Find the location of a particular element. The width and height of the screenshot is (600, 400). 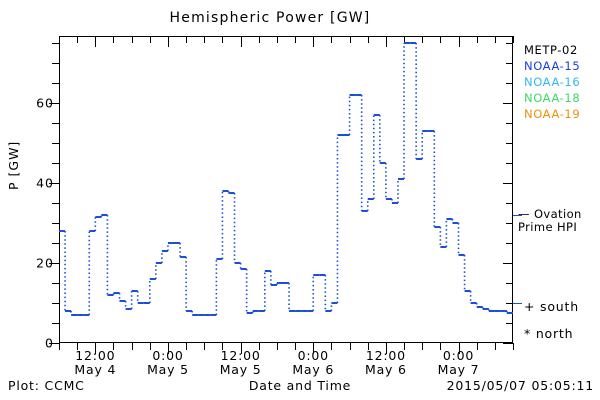

legend-item-noaa-16: NOAA-16 is located at coordinates (552, 82).